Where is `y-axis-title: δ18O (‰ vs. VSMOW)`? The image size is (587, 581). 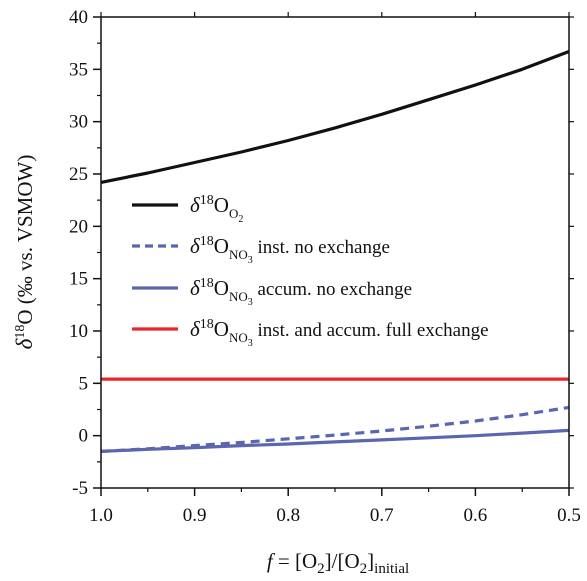
y-axis-title: δ18O (‰ vs. VSMOW) is located at coordinates (24, 252).